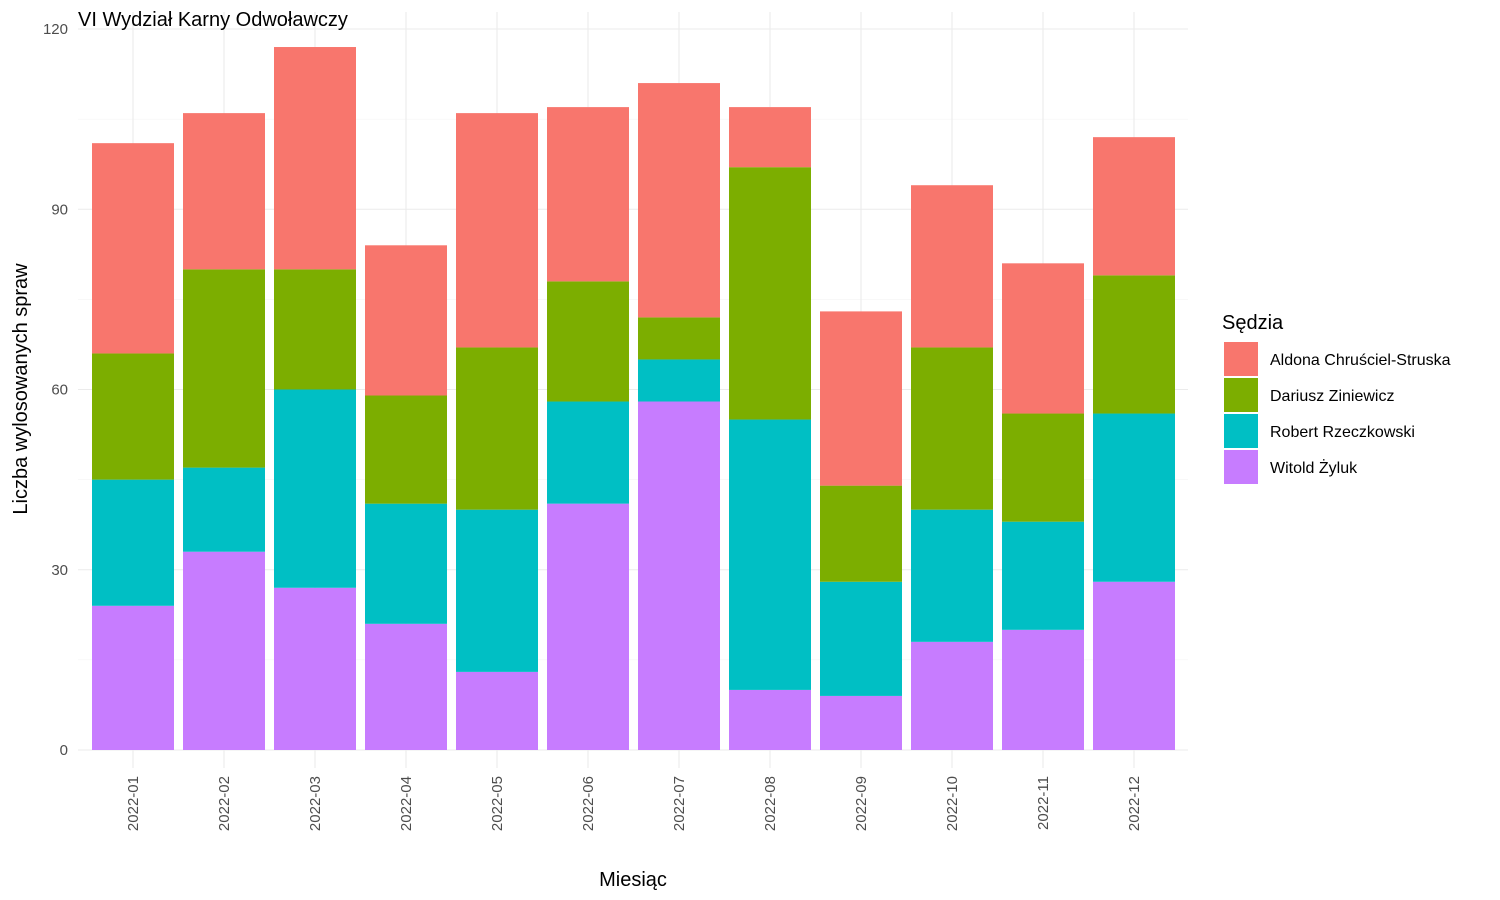 This screenshot has height=900, width=1500. What do you see at coordinates (133, 803) in the screenshot?
I see `x-tick-label: 2022-01` at bounding box center [133, 803].